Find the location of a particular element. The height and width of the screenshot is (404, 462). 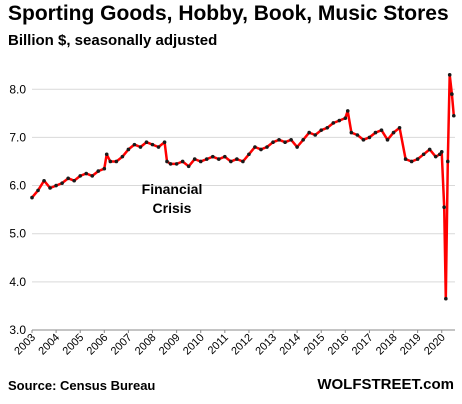

x-tick-label: 2017 is located at coordinates (363, 345).